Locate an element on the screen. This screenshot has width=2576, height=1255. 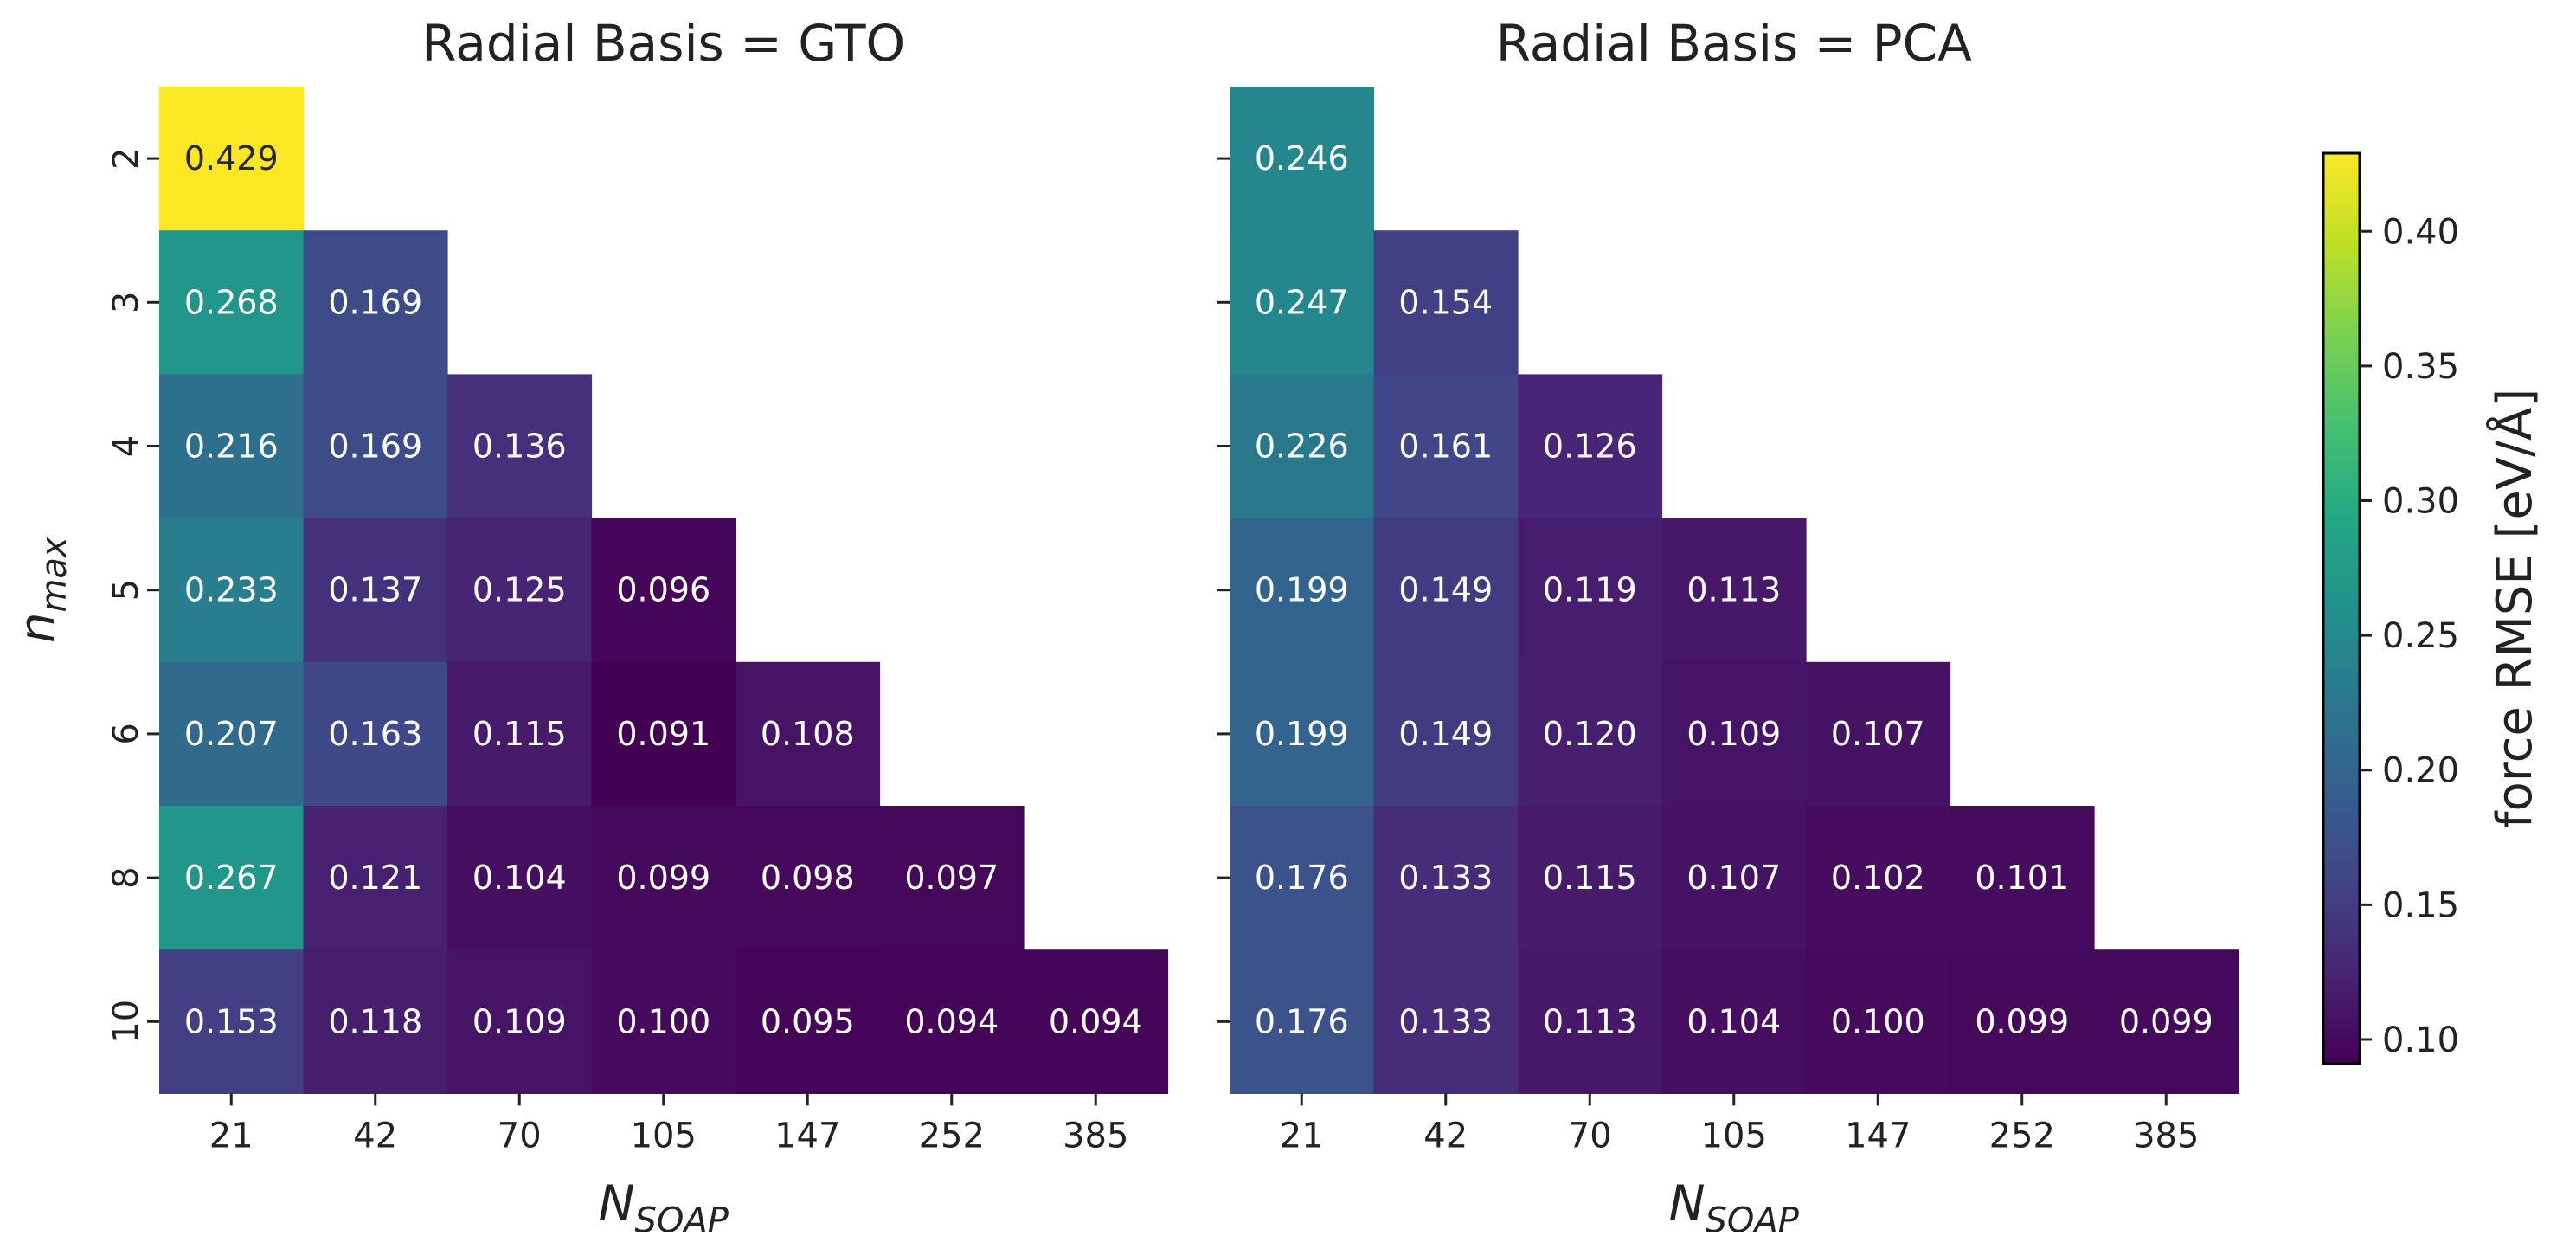
cell-value-label: 0.247 is located at coordinates (1302, 302).